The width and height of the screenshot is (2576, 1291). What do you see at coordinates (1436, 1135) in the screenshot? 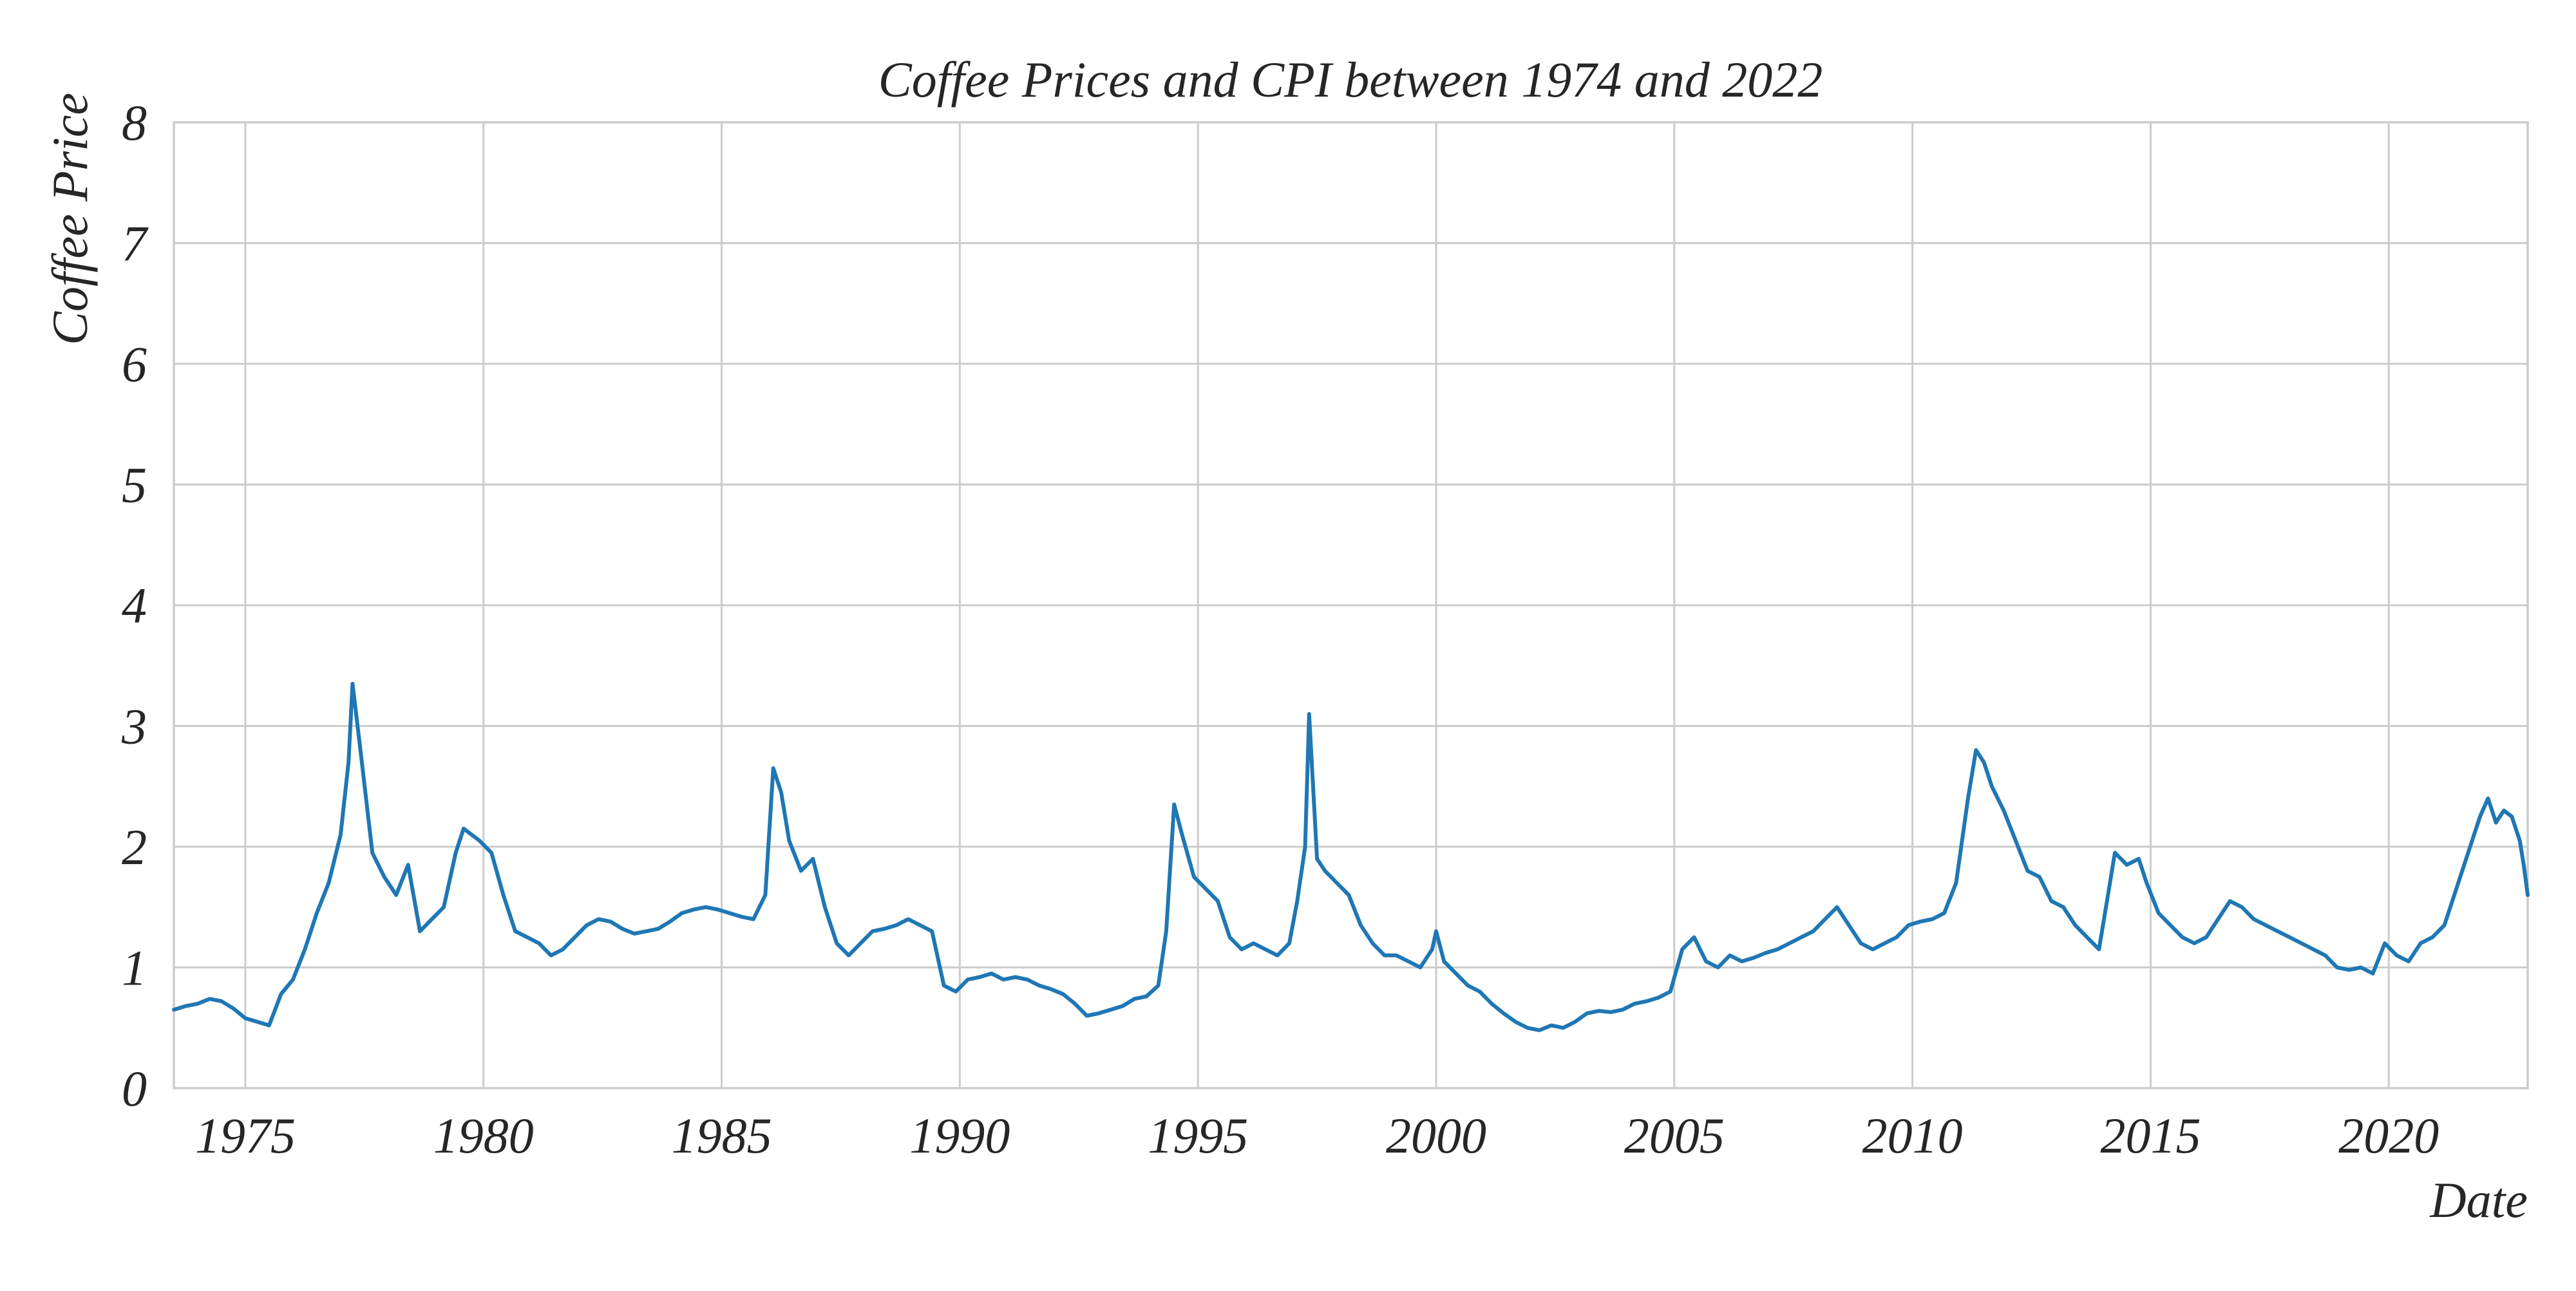
I see `x-tick-label: 2000` at bounding box center [1436, 1135].